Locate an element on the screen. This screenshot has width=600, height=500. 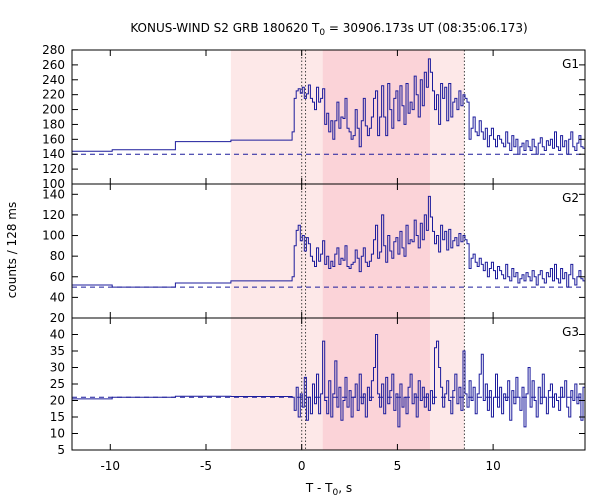
x-tick-label: 10 is located at coordinates (492, 466).